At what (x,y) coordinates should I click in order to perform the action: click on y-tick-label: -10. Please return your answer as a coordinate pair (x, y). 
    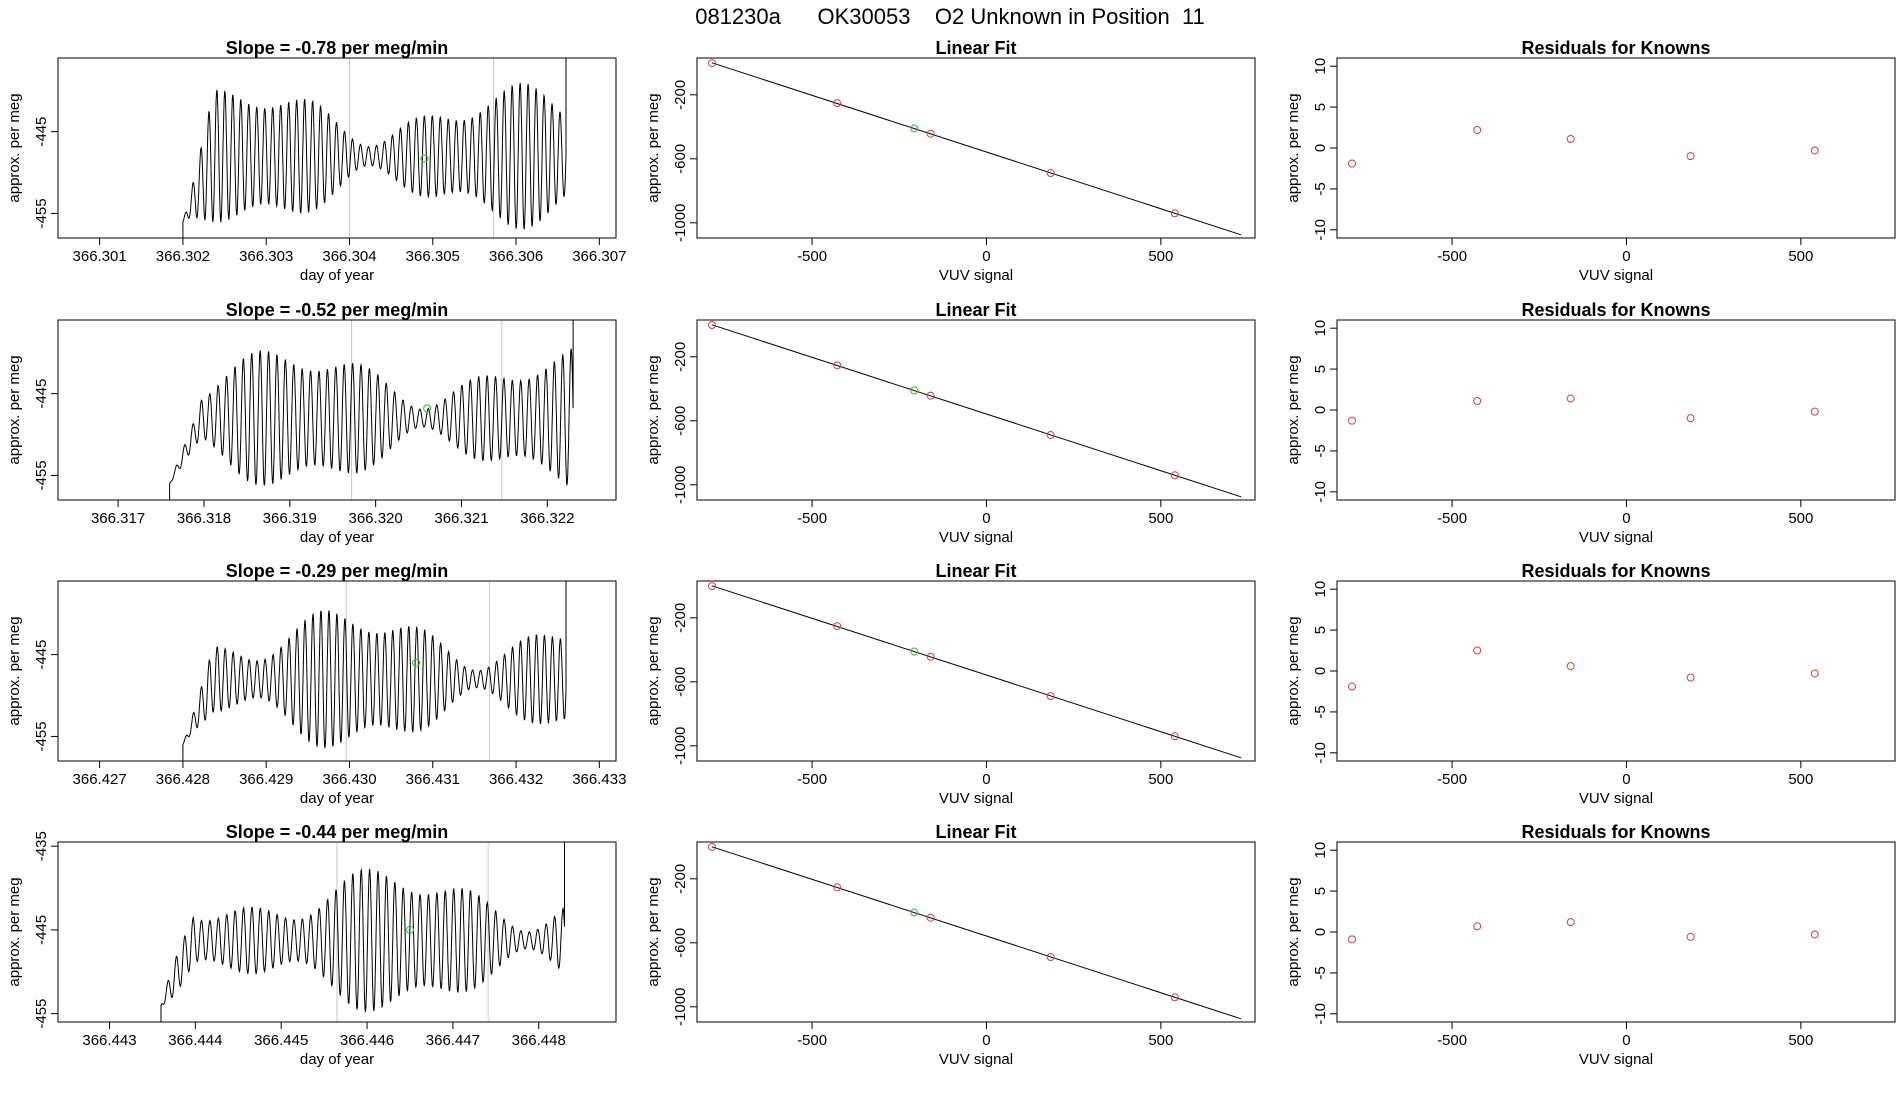
    Looking at the image, I should click on (1320, 492).